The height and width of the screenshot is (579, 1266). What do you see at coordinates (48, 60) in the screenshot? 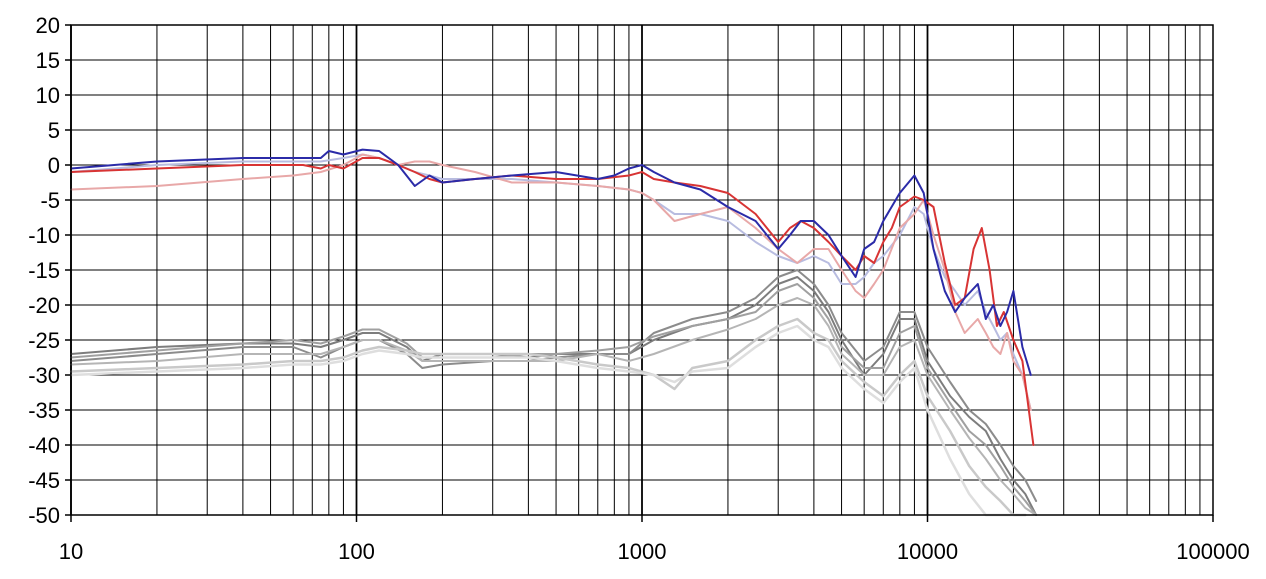
I see `y-tick-label: 15` at bounding box center [48, 60].